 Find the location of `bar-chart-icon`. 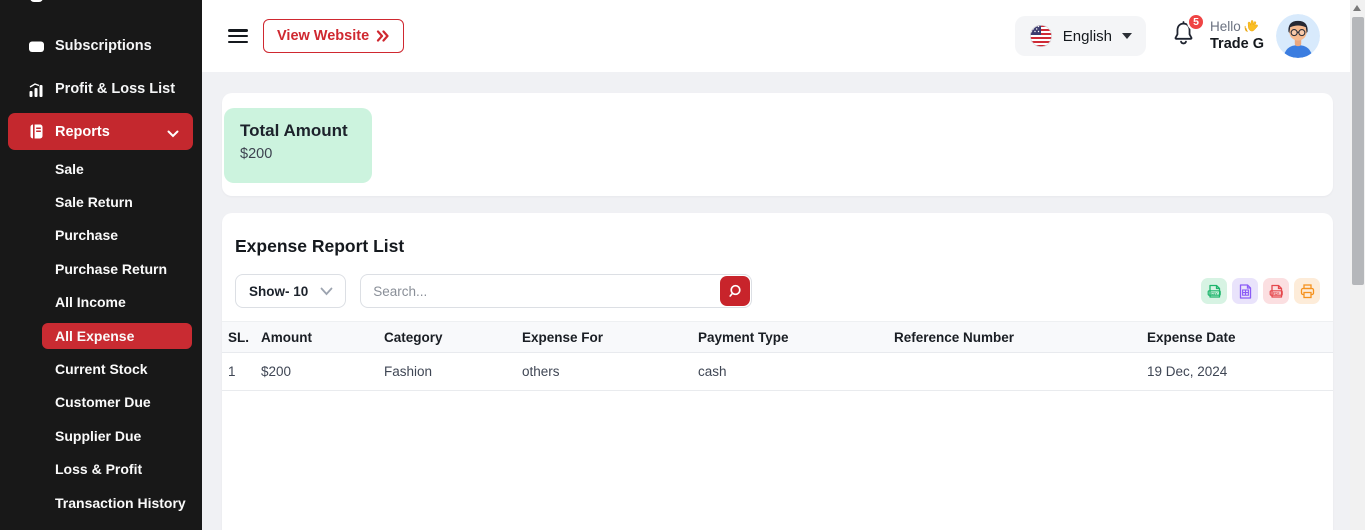

bar-chart-icon is located at coordinates (36, 89).